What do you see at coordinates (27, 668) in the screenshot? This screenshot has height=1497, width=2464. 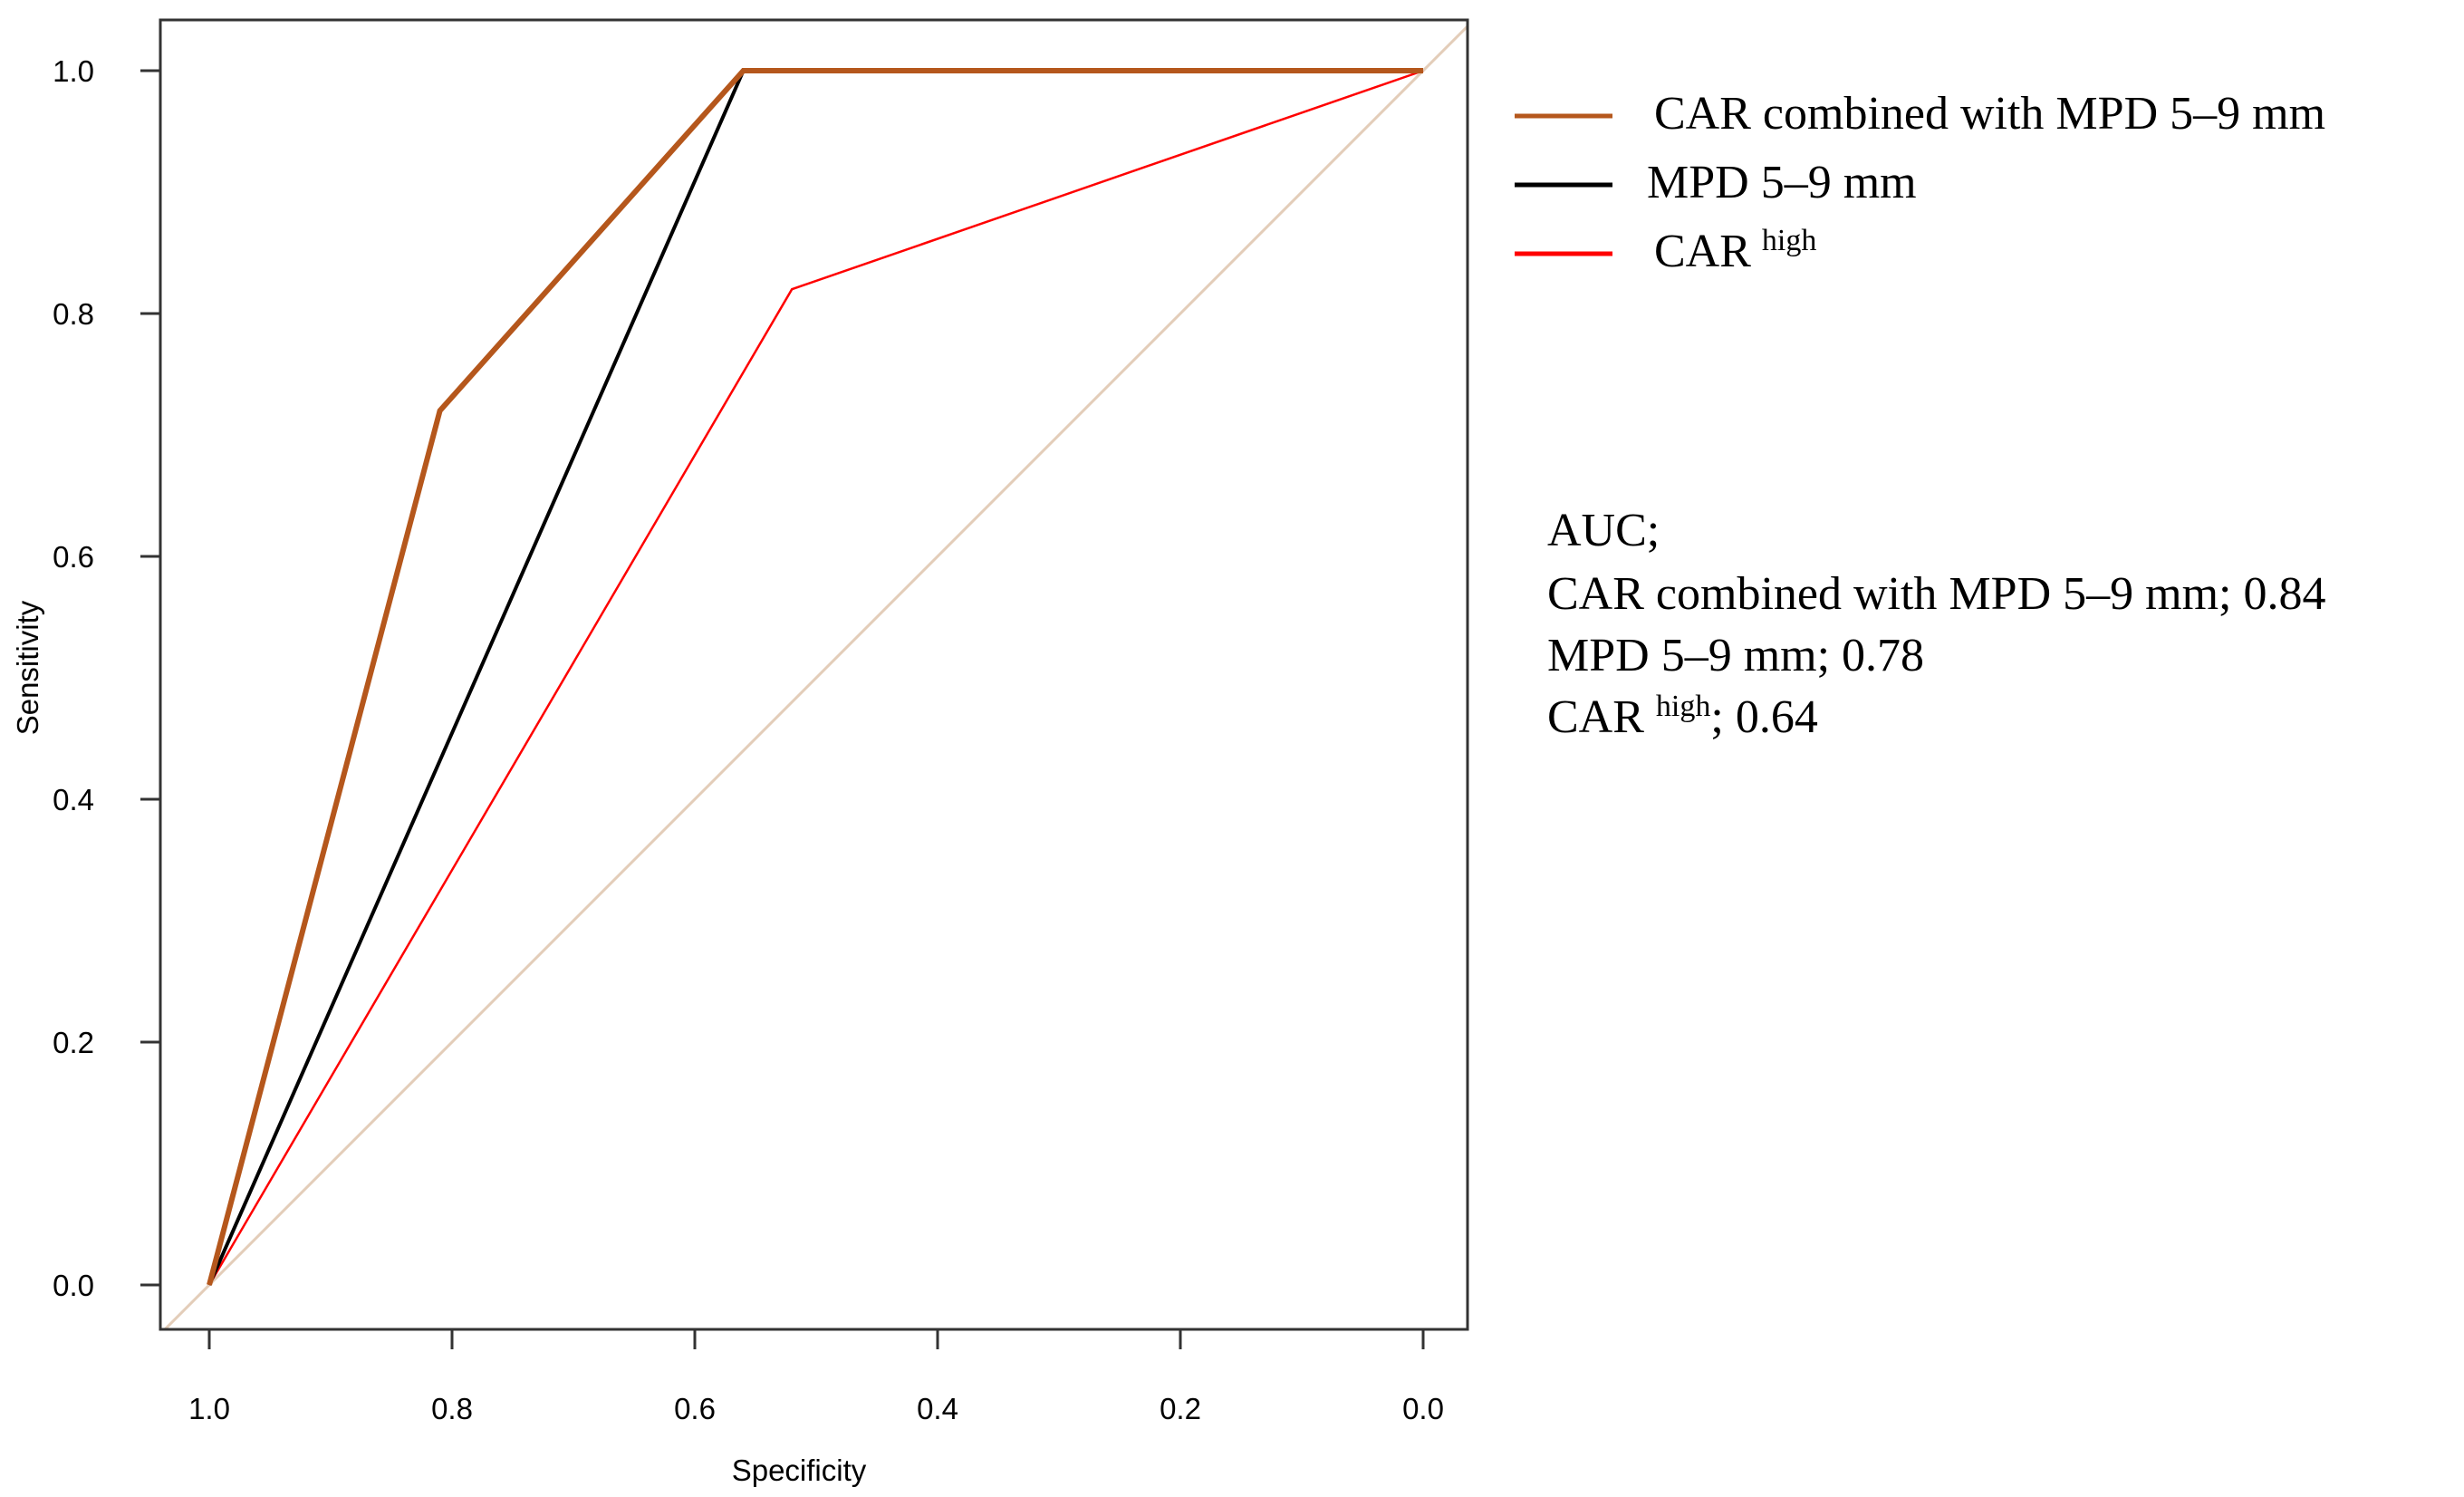 I see `y-axis-label: Sensitivity` at bounding box center [27, 668].